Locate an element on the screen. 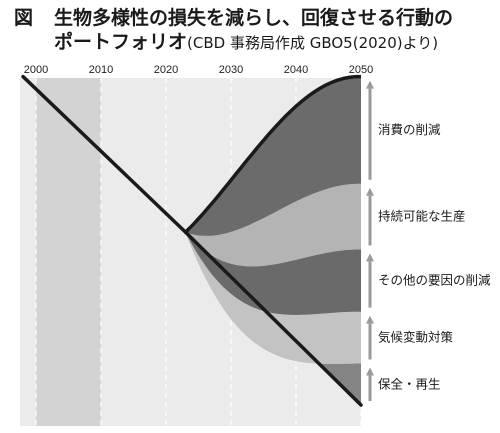 The width and height of the screenshot is (500, 433). title-source: (CBD 事務局作成 GBO5(2020)より) is located at coordinates (313, 43).